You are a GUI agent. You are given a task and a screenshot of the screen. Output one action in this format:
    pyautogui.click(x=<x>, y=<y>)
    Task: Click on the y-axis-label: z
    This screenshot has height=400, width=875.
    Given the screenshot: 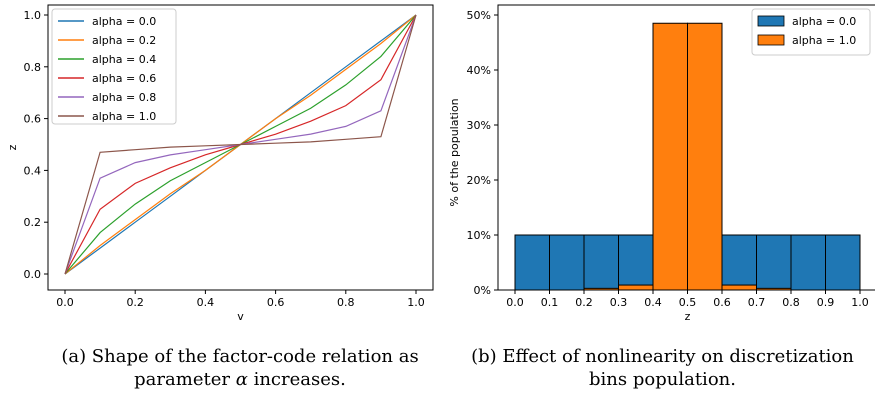 What is the action you would take?
    pyautogui.click(x=12, y=147)
    